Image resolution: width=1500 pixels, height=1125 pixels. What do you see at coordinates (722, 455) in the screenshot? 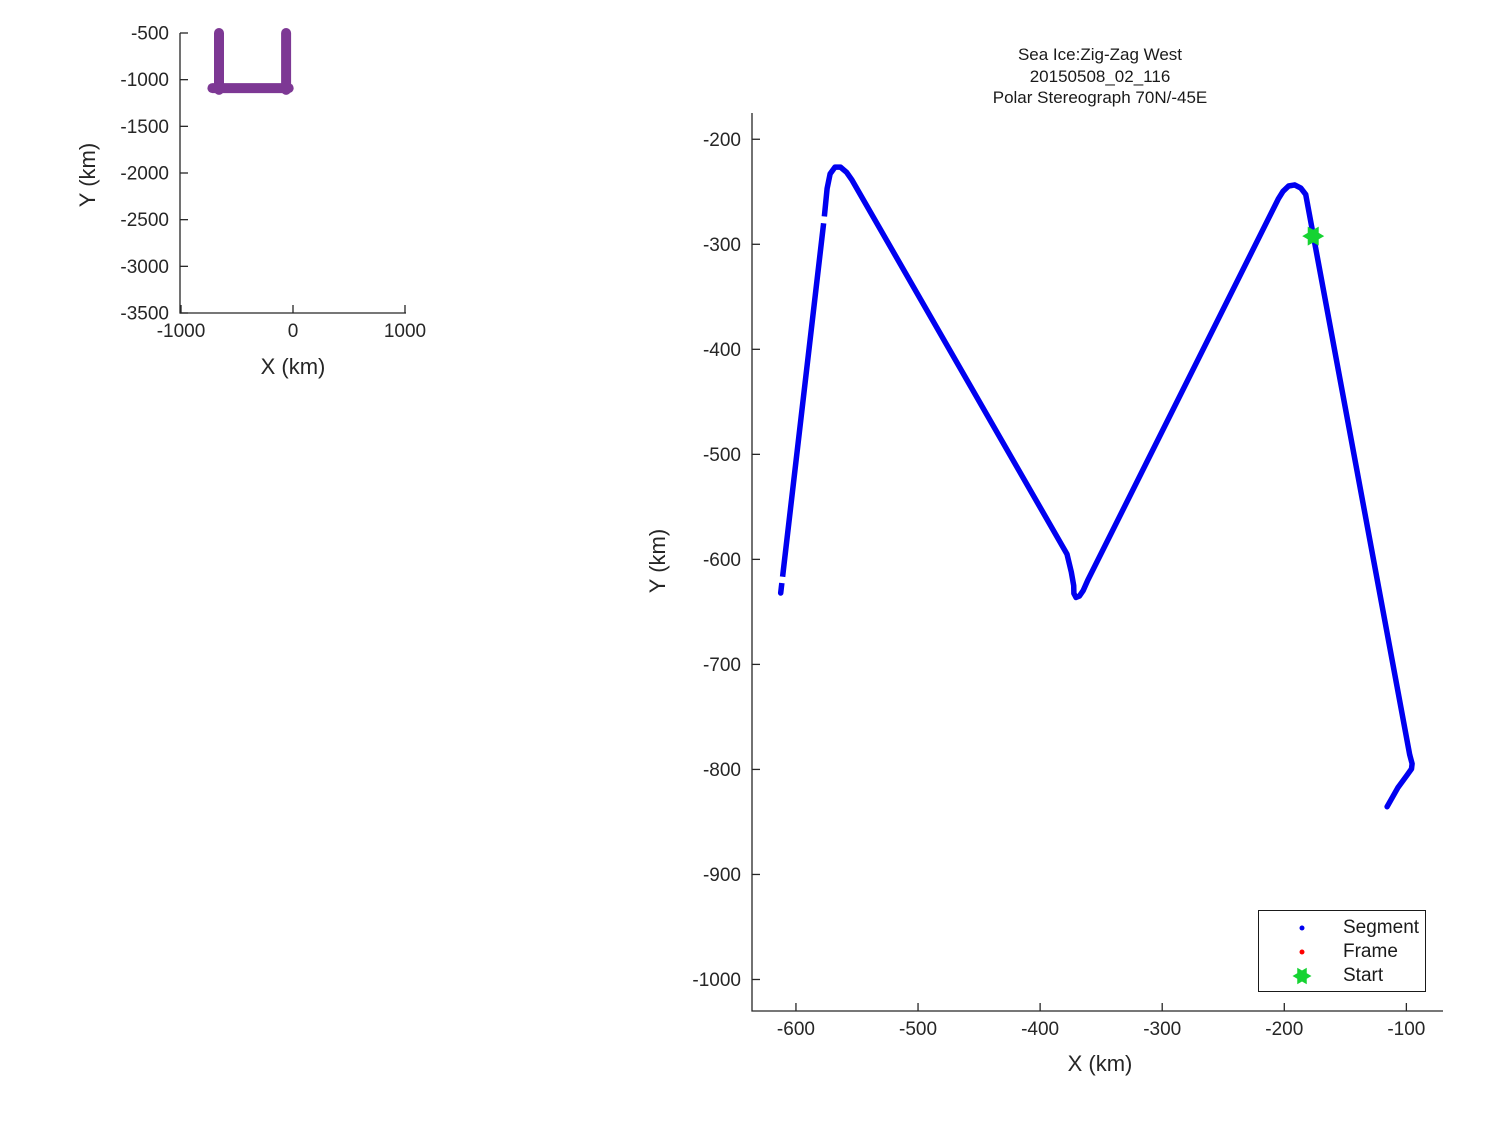
I see `main-plot-y-tick-label: -500` at bounding box center [722, 455].